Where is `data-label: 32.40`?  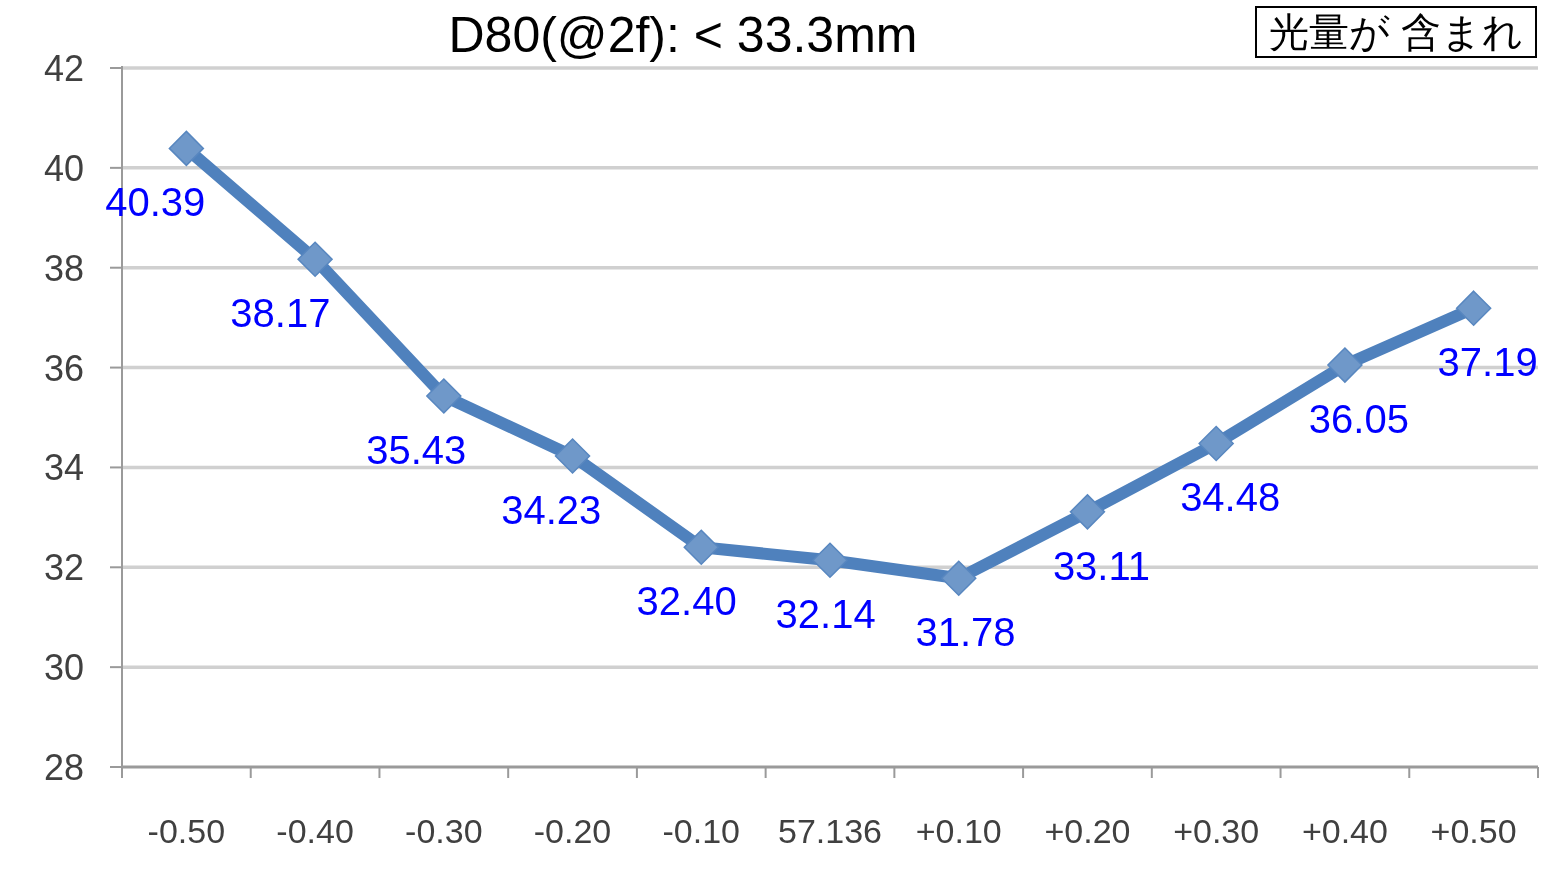 data-label: 32.40 is located at coordinates (686, 601).